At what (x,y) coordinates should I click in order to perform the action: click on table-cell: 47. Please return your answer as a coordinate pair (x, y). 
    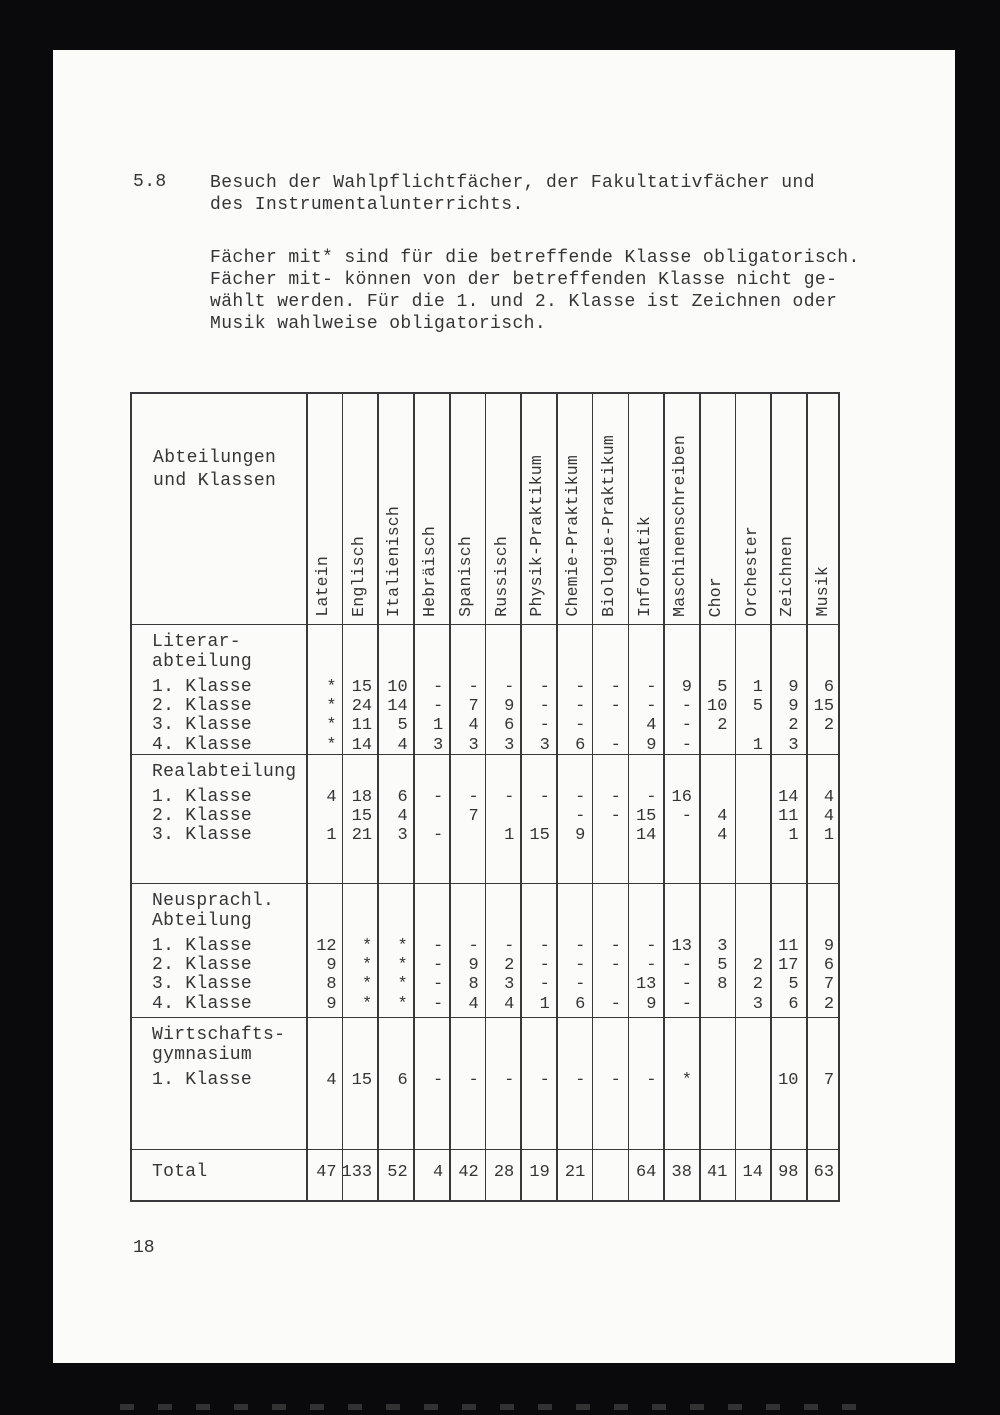
    Looking at the image, I should click on (326, 1172).